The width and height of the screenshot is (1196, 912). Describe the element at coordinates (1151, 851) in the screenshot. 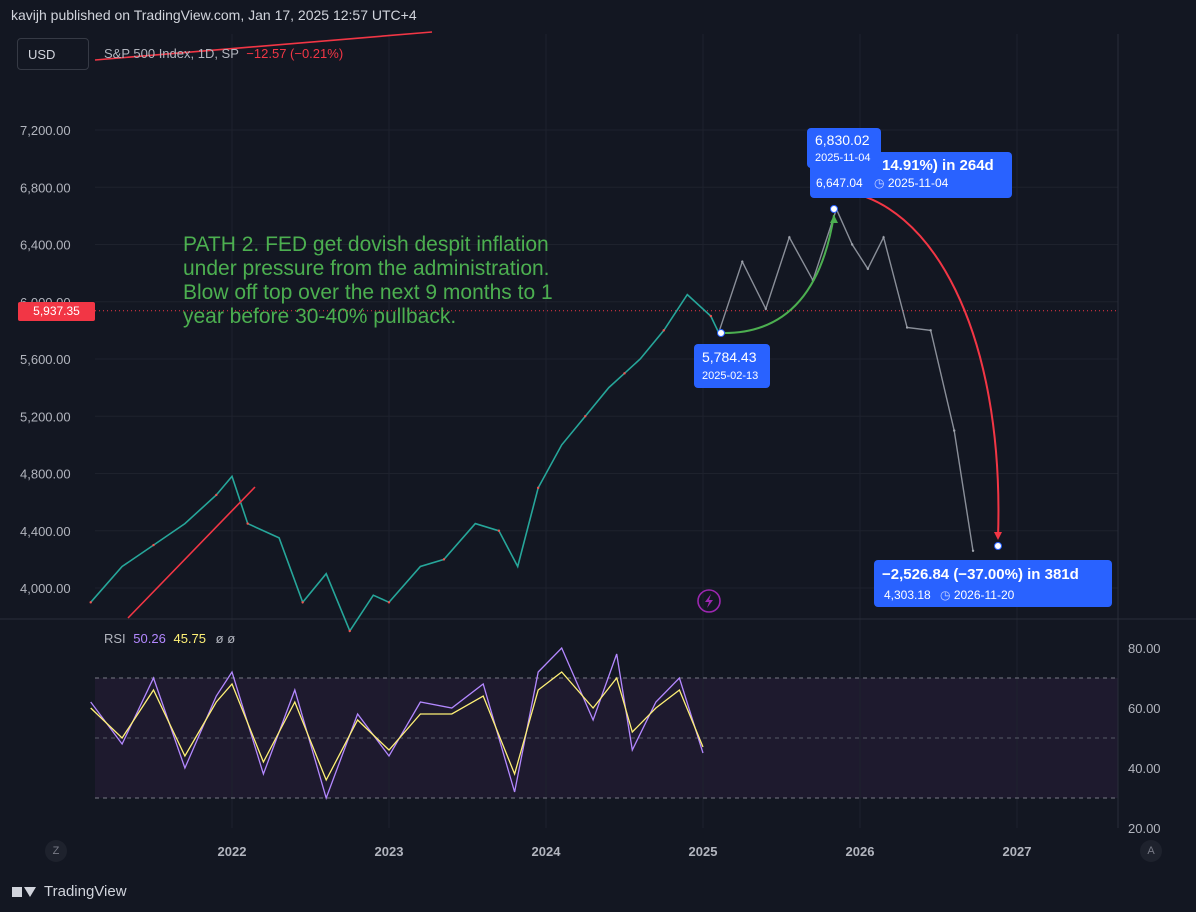

I see `a-button: A` at that location.